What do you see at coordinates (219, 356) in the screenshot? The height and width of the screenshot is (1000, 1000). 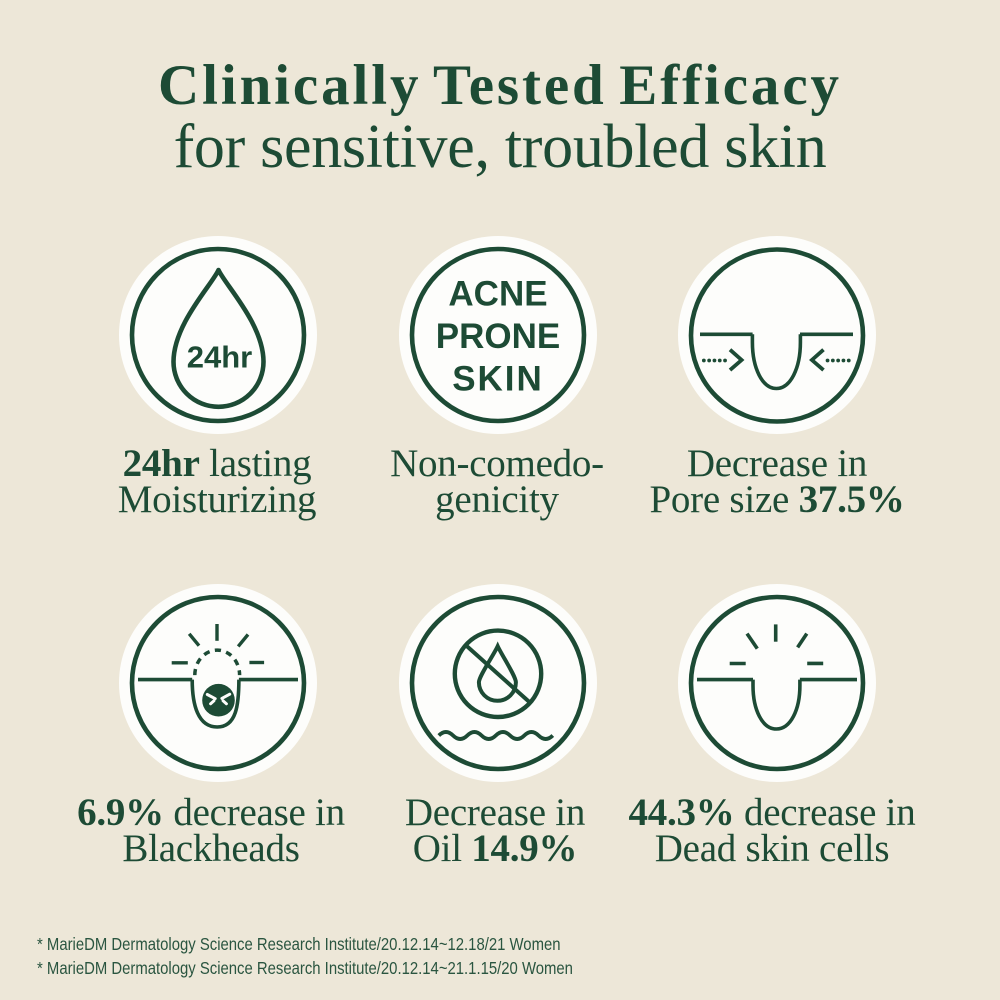 I see `svg-text: 24hr` at bounding box center [219, 356].